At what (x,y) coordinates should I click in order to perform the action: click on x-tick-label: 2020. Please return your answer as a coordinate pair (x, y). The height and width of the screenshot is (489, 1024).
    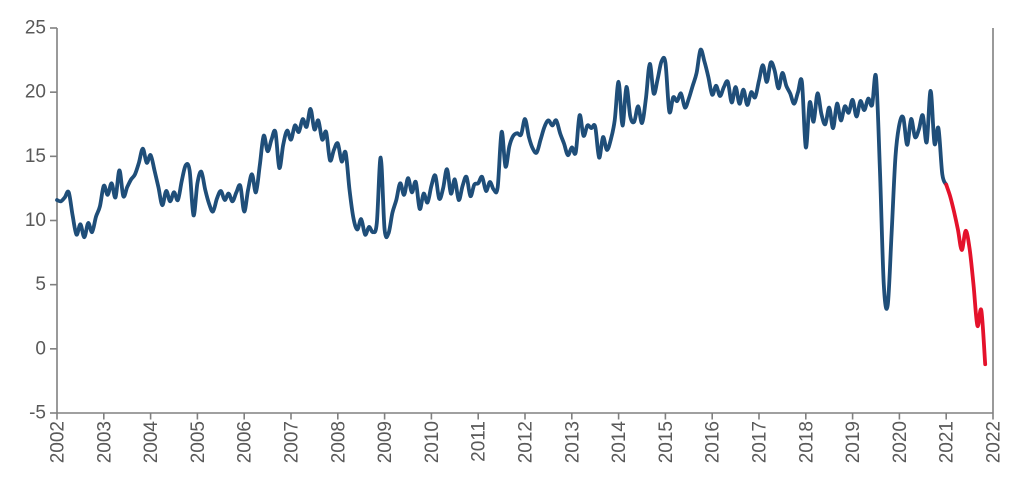
    Looking at the image, I should click on (900, 442).